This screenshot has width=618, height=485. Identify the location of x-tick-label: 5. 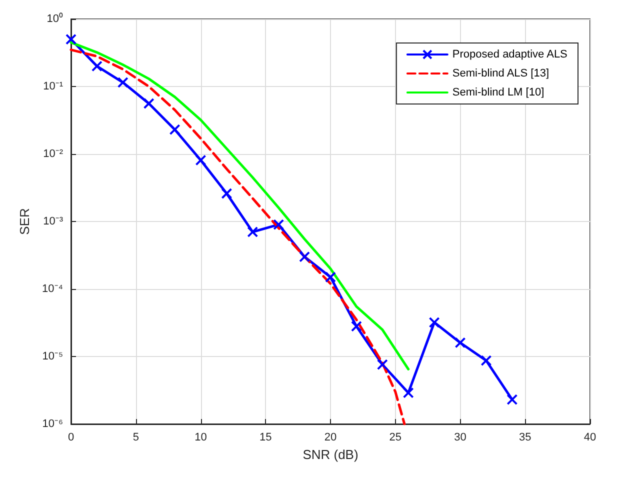
(135, 438).